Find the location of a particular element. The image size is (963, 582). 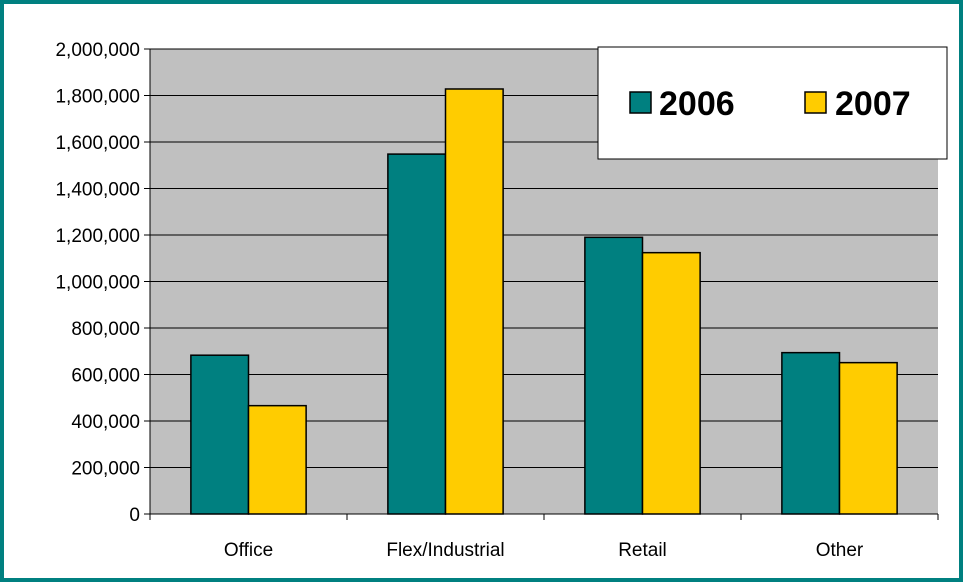

y-tick-label: 1,600,000 is located at coordinates (97, 143).